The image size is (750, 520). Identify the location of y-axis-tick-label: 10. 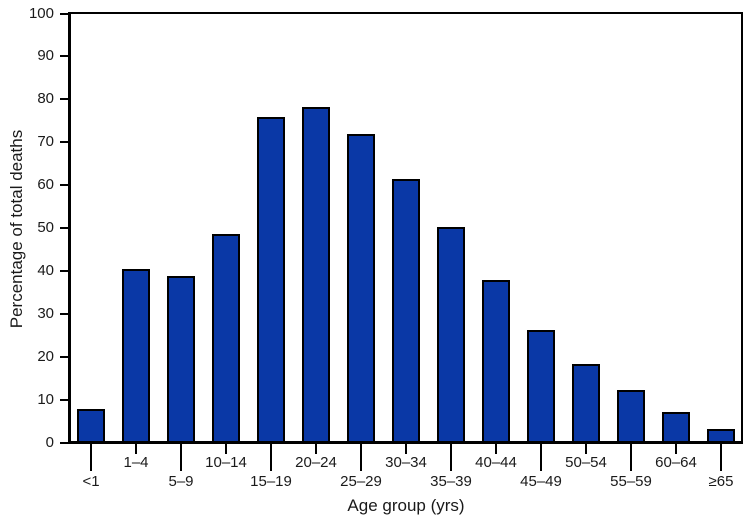
(45, 400).